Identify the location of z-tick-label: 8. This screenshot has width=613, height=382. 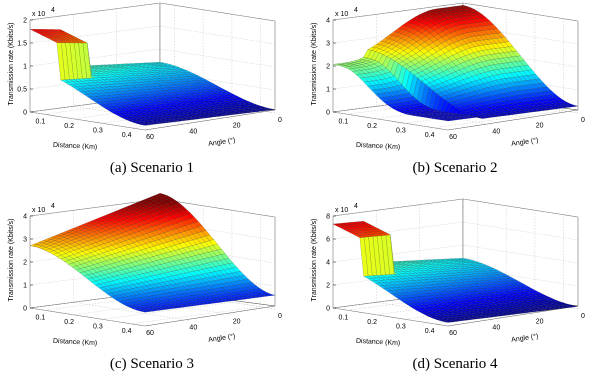
(328, 217).